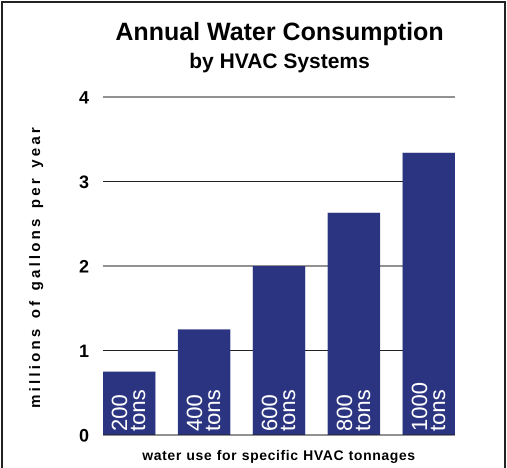  Describe the element at coordinates (353, 410) in the screenshot. I see `x-tick-label: 800 tons` at that location.